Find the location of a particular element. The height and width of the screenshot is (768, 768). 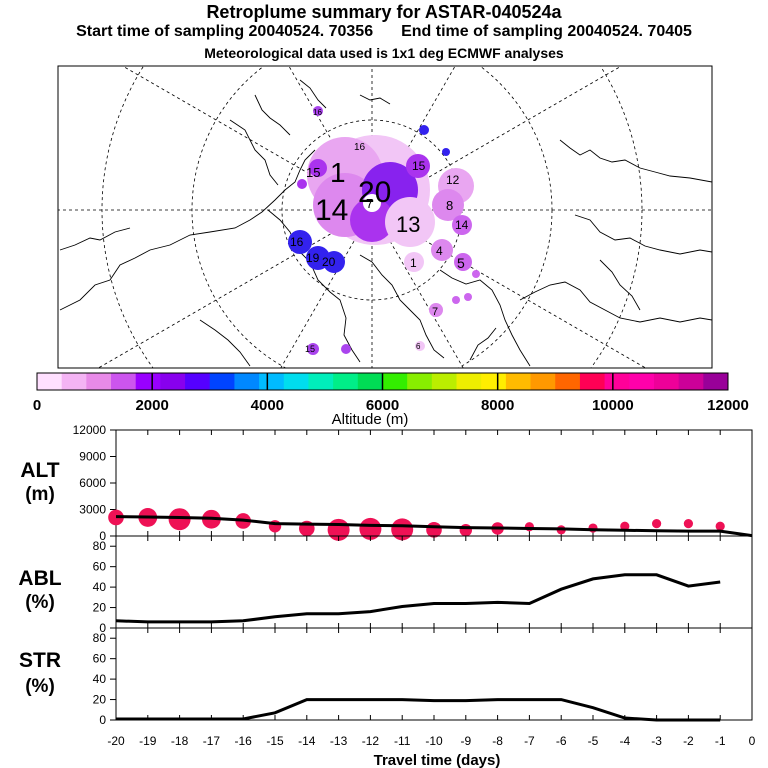

y-tick-label: 3000 is located at coordinates (92, 510).